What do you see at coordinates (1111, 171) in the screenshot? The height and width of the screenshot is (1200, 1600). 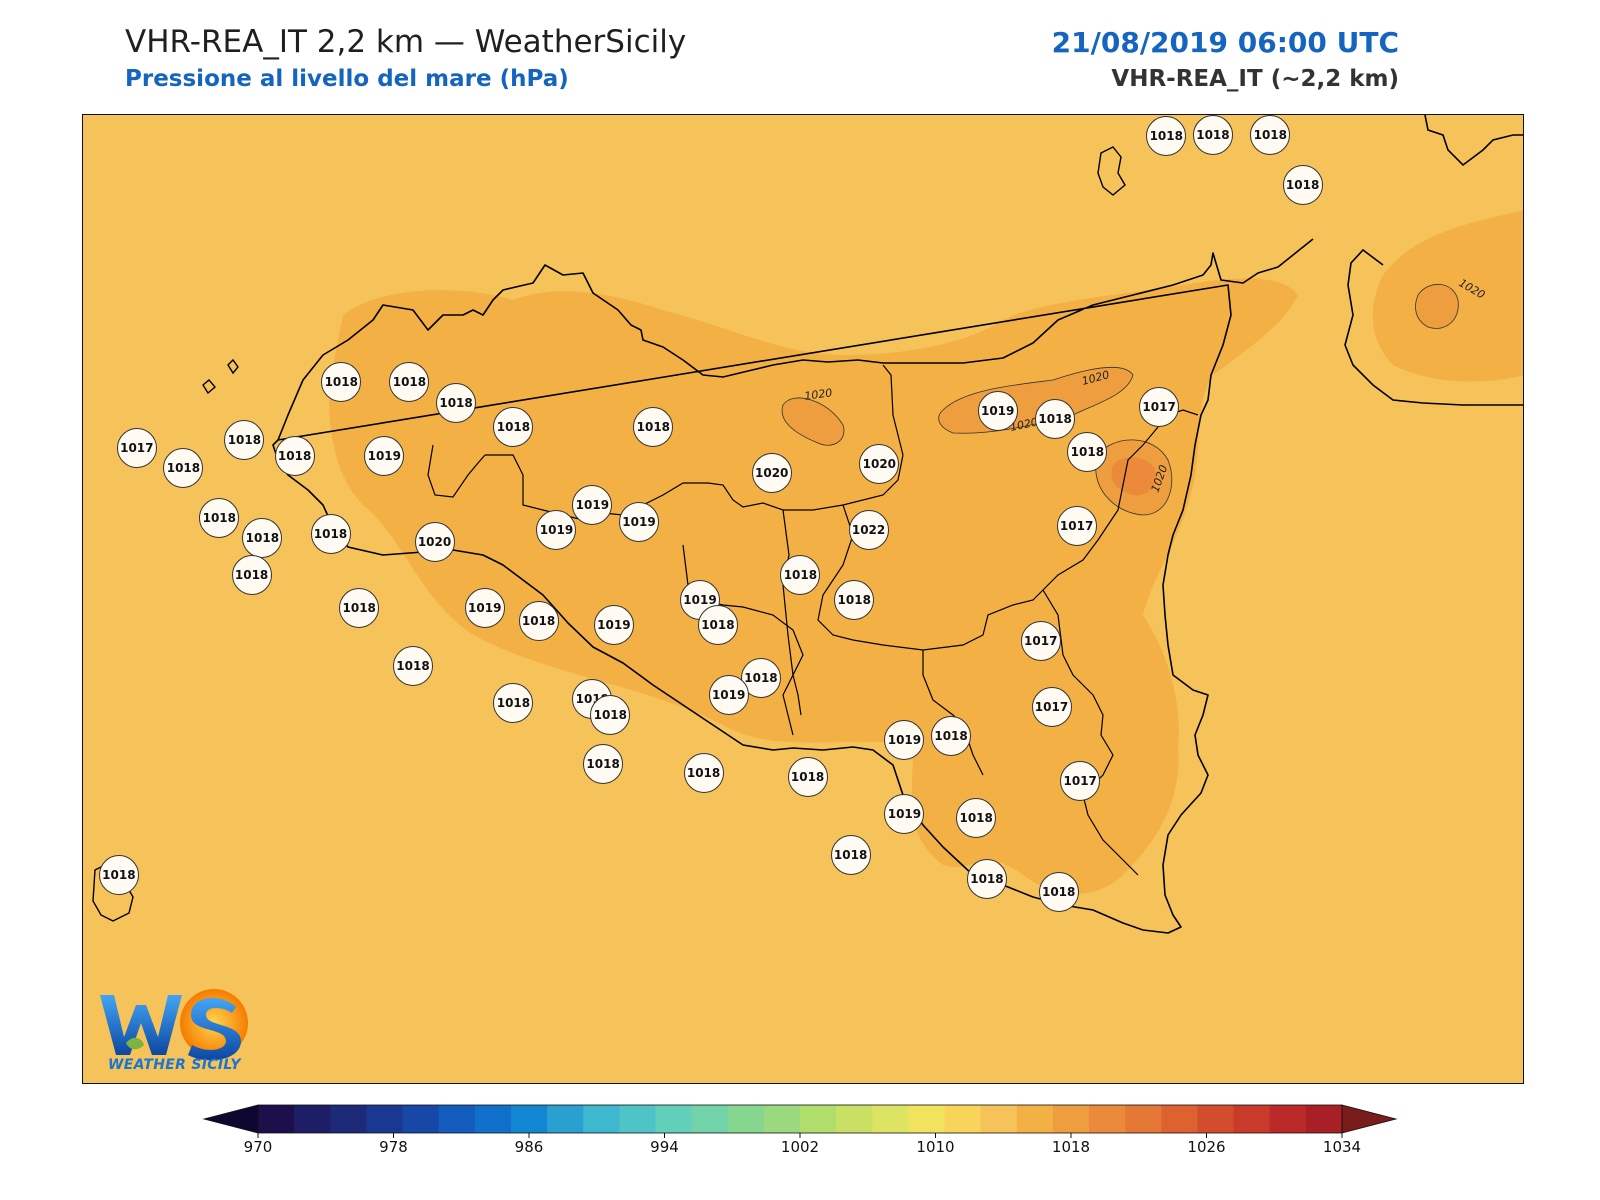 I see `aeolian-island` at bounding box center [1111, 171].